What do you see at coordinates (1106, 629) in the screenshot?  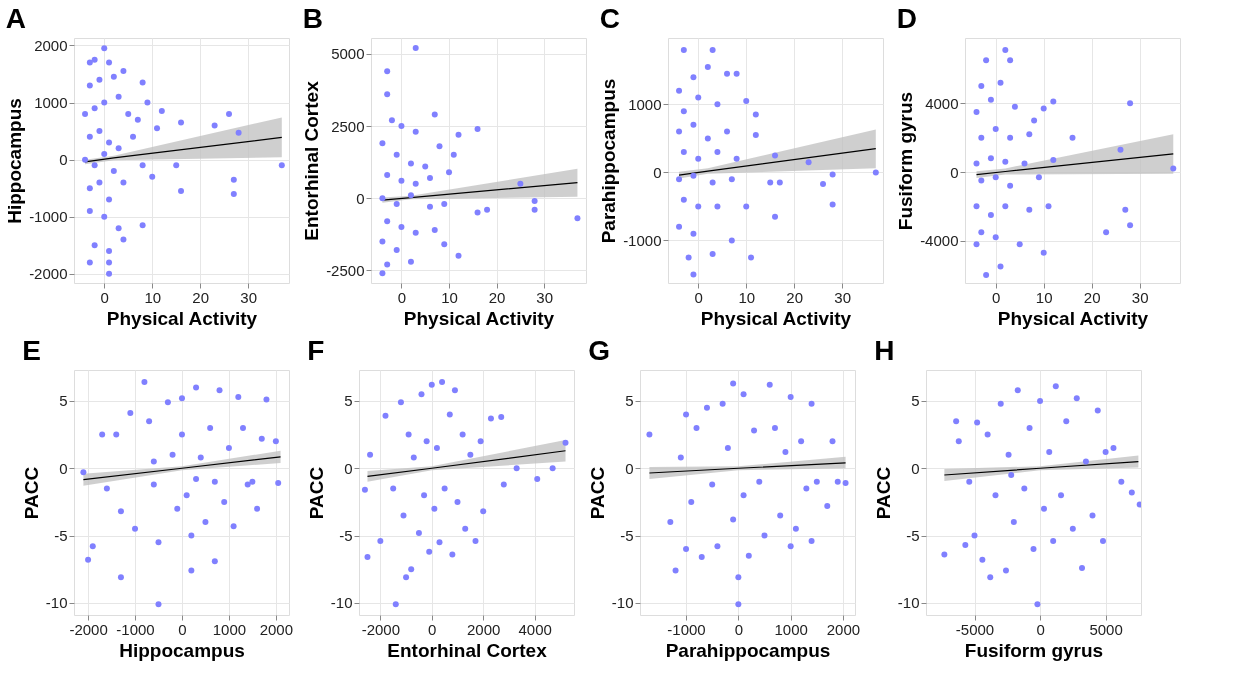 I see `x-tick-label: 5000` at bounding box center [1106, 629].